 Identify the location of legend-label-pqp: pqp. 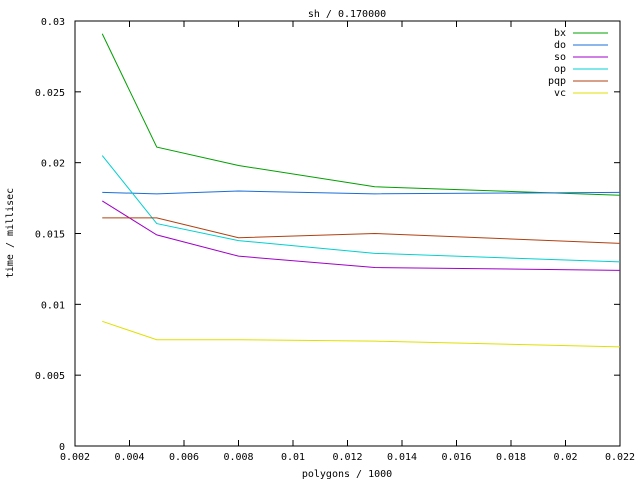
(557, 81).